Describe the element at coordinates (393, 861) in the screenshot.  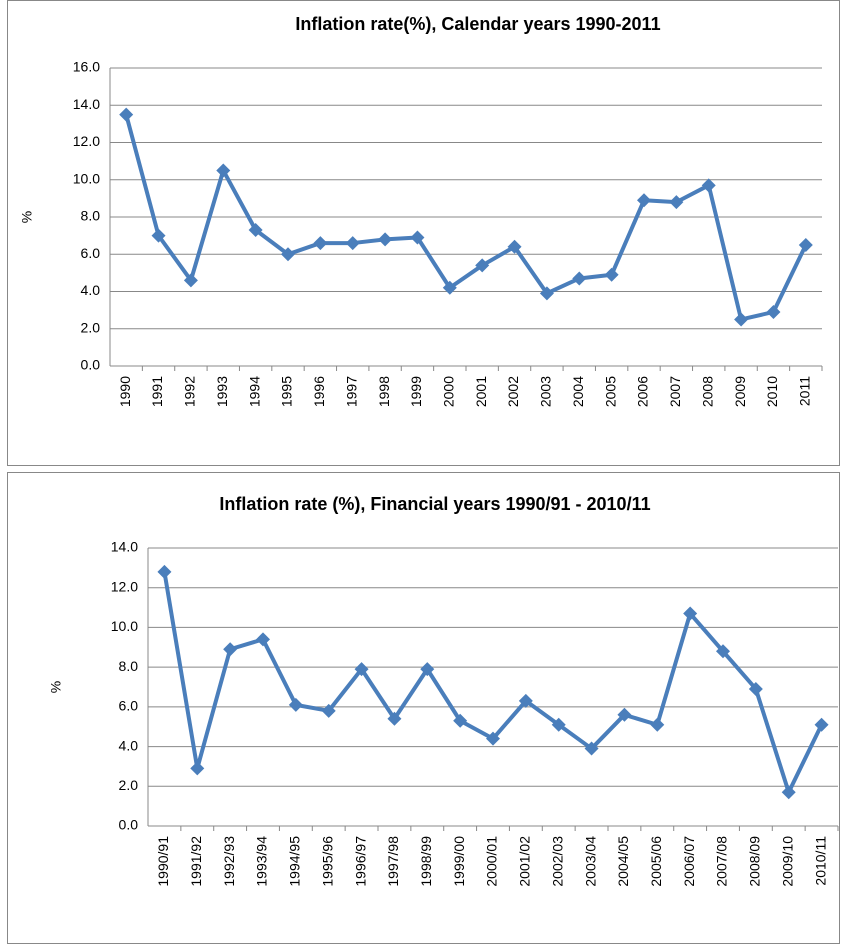
I see `x-tick-label: 1997/98` at that location.